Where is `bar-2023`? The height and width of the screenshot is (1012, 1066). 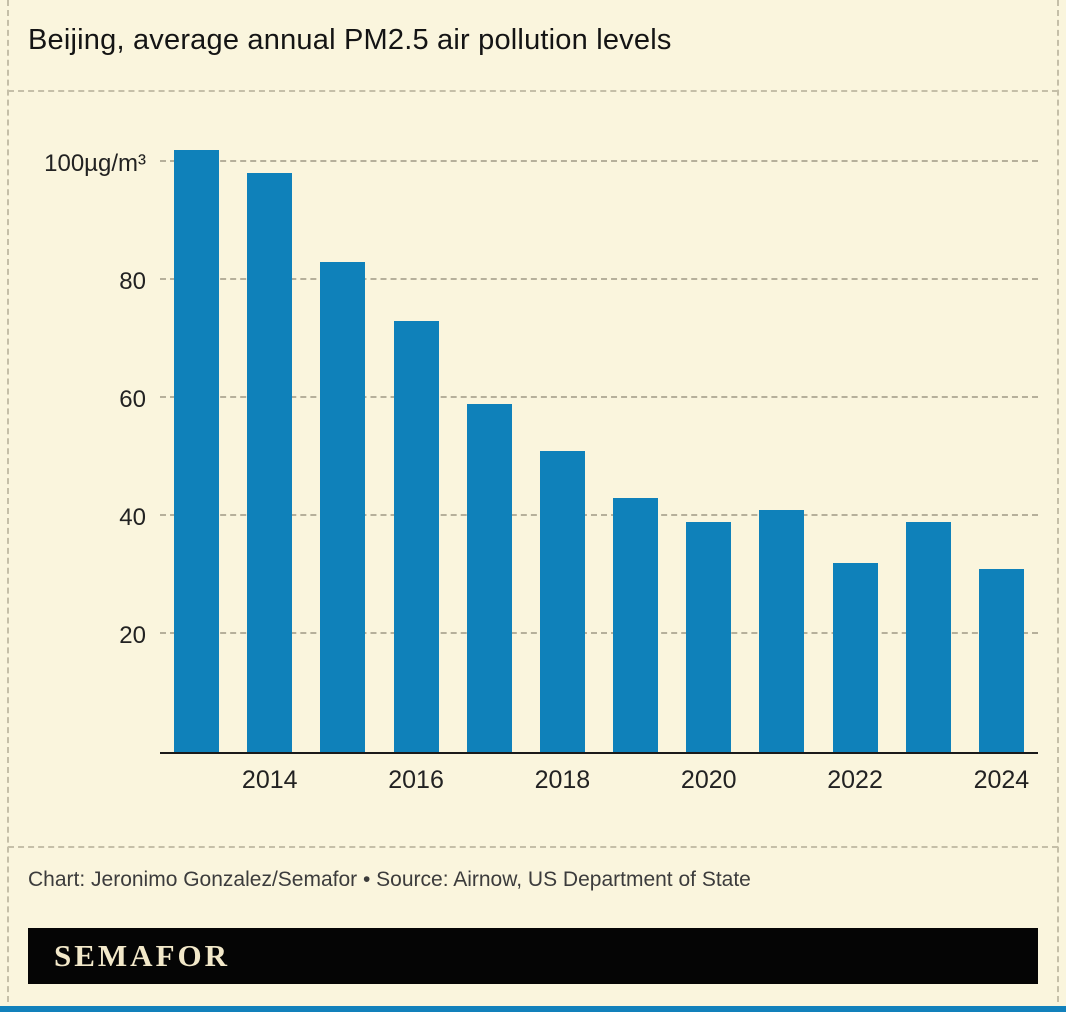
bar-2023 is located at coordinates (928, 636).